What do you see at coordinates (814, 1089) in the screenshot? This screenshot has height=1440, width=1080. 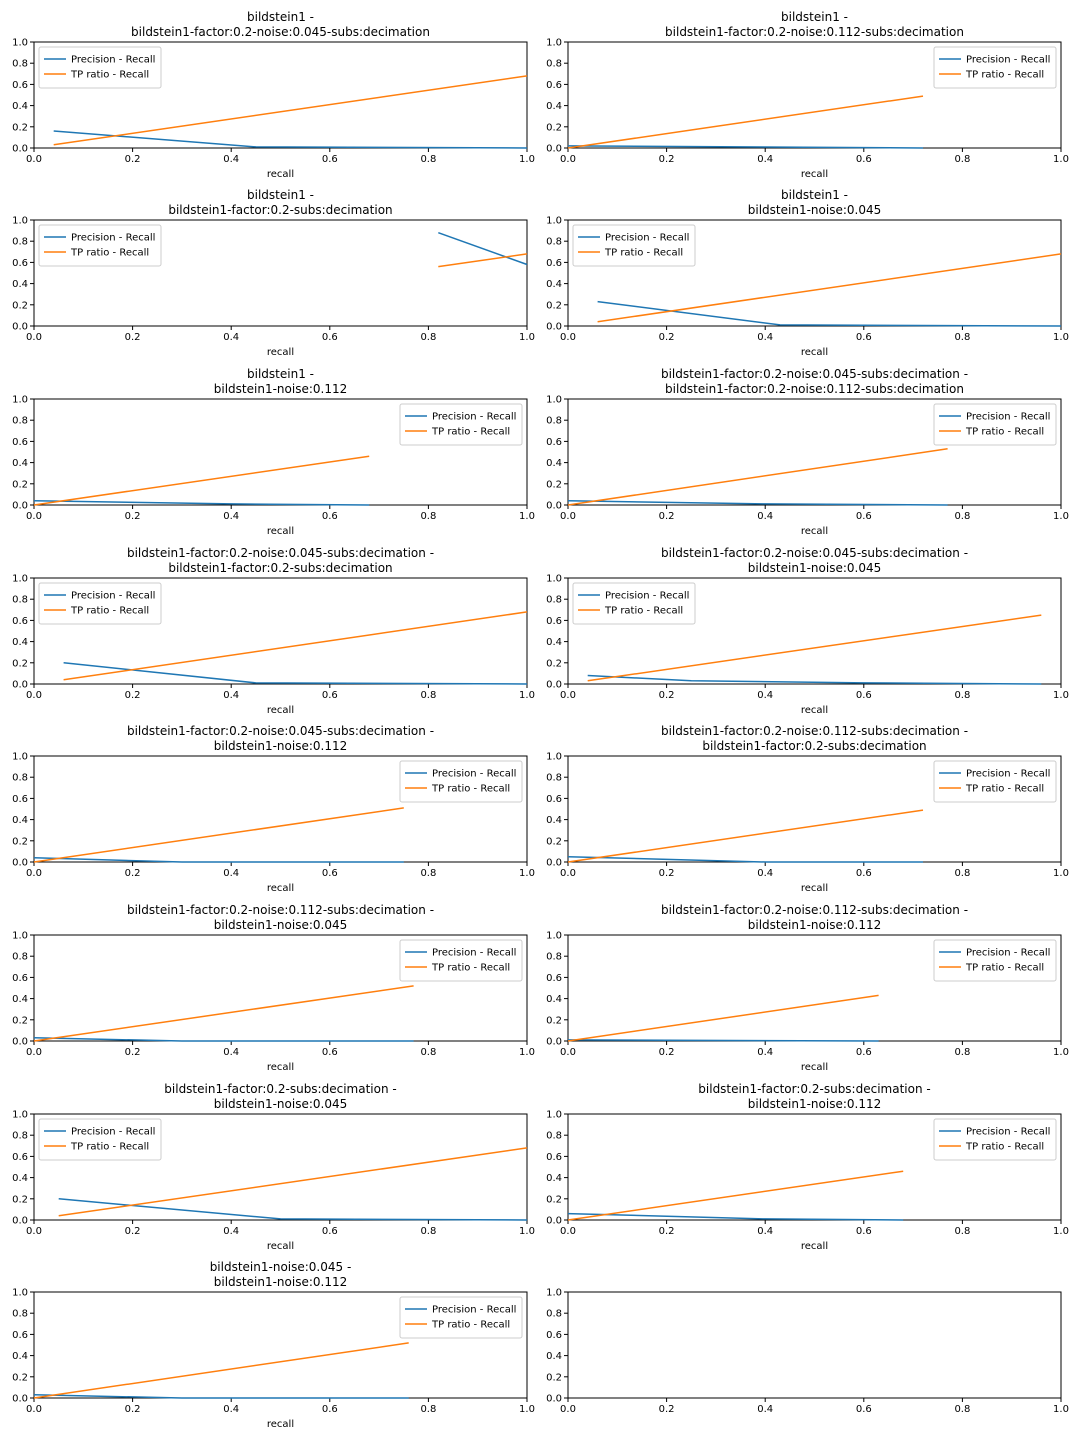 I see `subplot-title-line: bildstein1-factor:0.2-subs:decimation -` at bounding box center [814, 1089].